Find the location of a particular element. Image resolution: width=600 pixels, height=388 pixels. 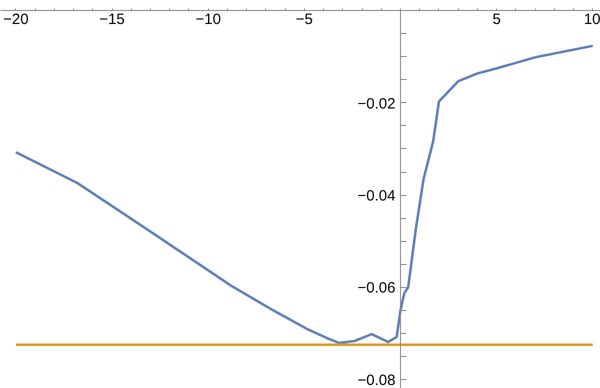

x-tick-label: −20 is located at coordinates (16, 19).